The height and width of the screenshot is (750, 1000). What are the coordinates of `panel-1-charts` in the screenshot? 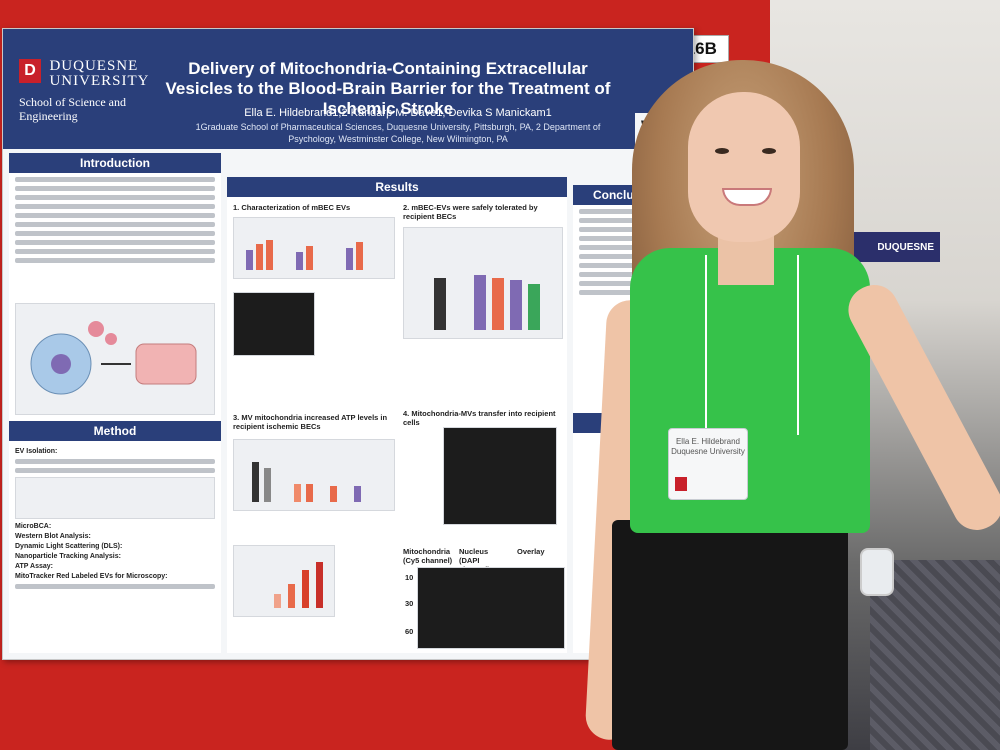 It's located at (314, 248).